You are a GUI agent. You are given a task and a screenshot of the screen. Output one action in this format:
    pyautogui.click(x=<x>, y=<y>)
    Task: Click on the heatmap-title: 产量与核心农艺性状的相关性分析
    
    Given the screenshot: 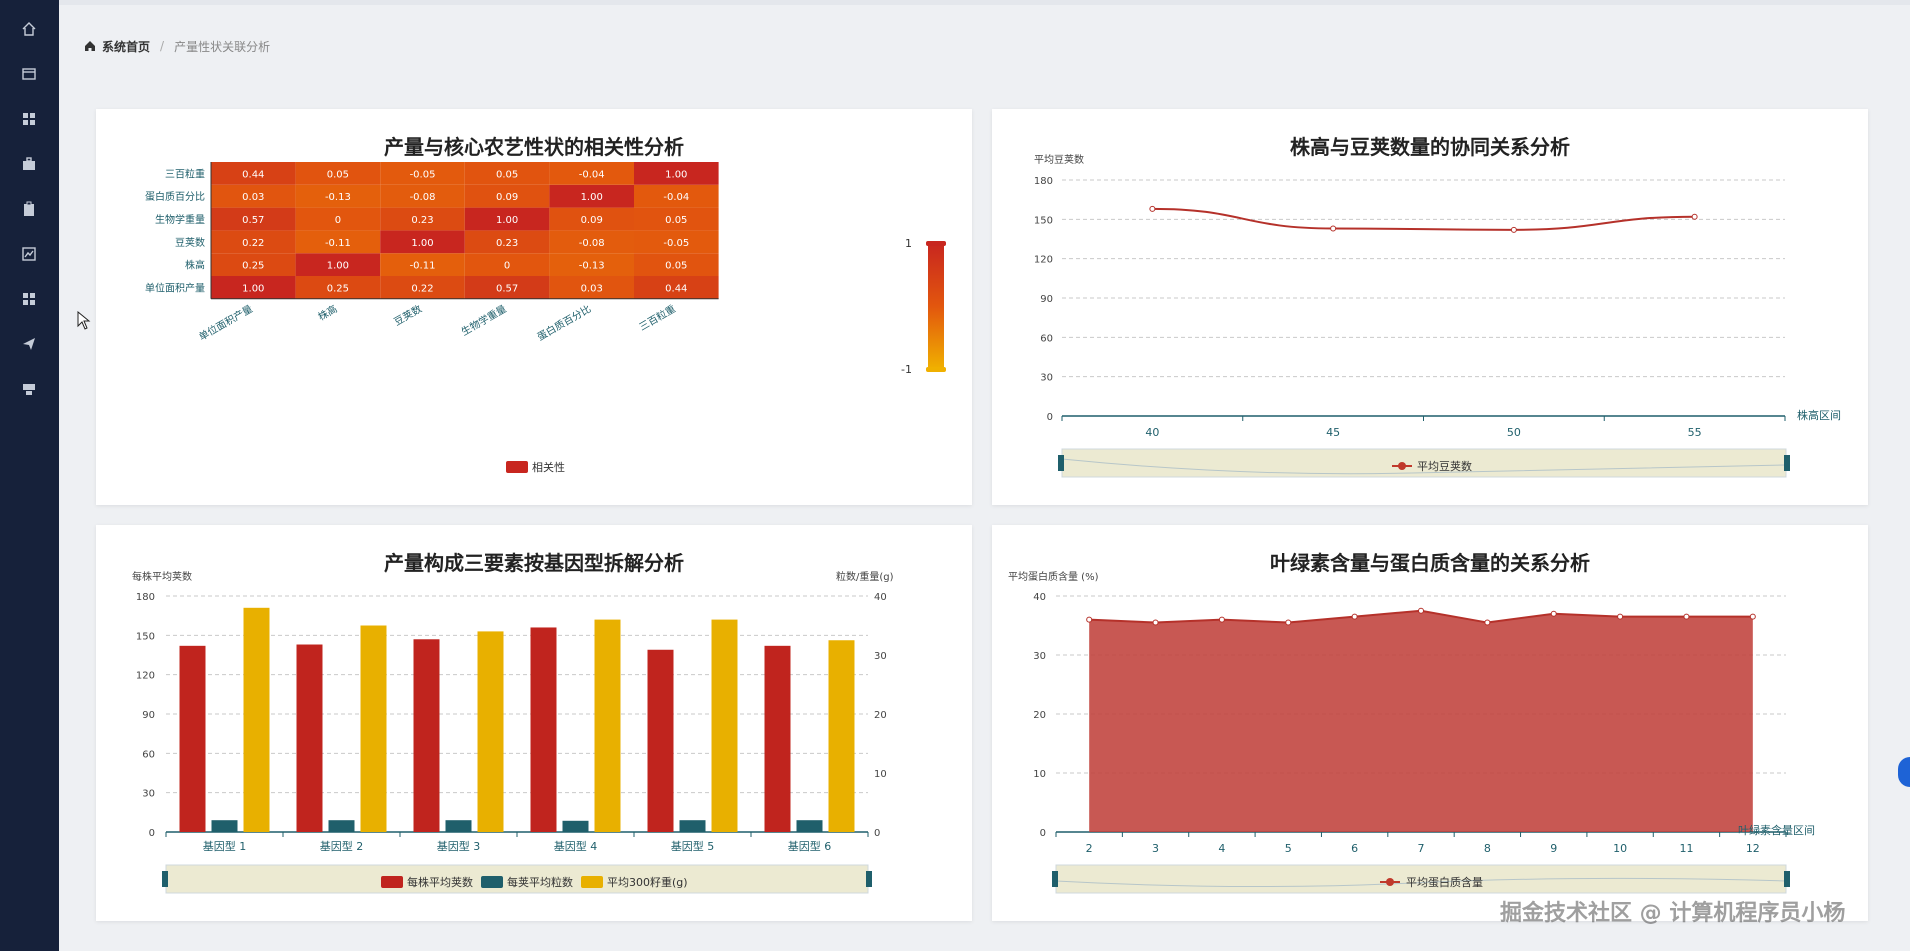 What is the action you would take?
    pyautogui.click(x=534, y=147)
    